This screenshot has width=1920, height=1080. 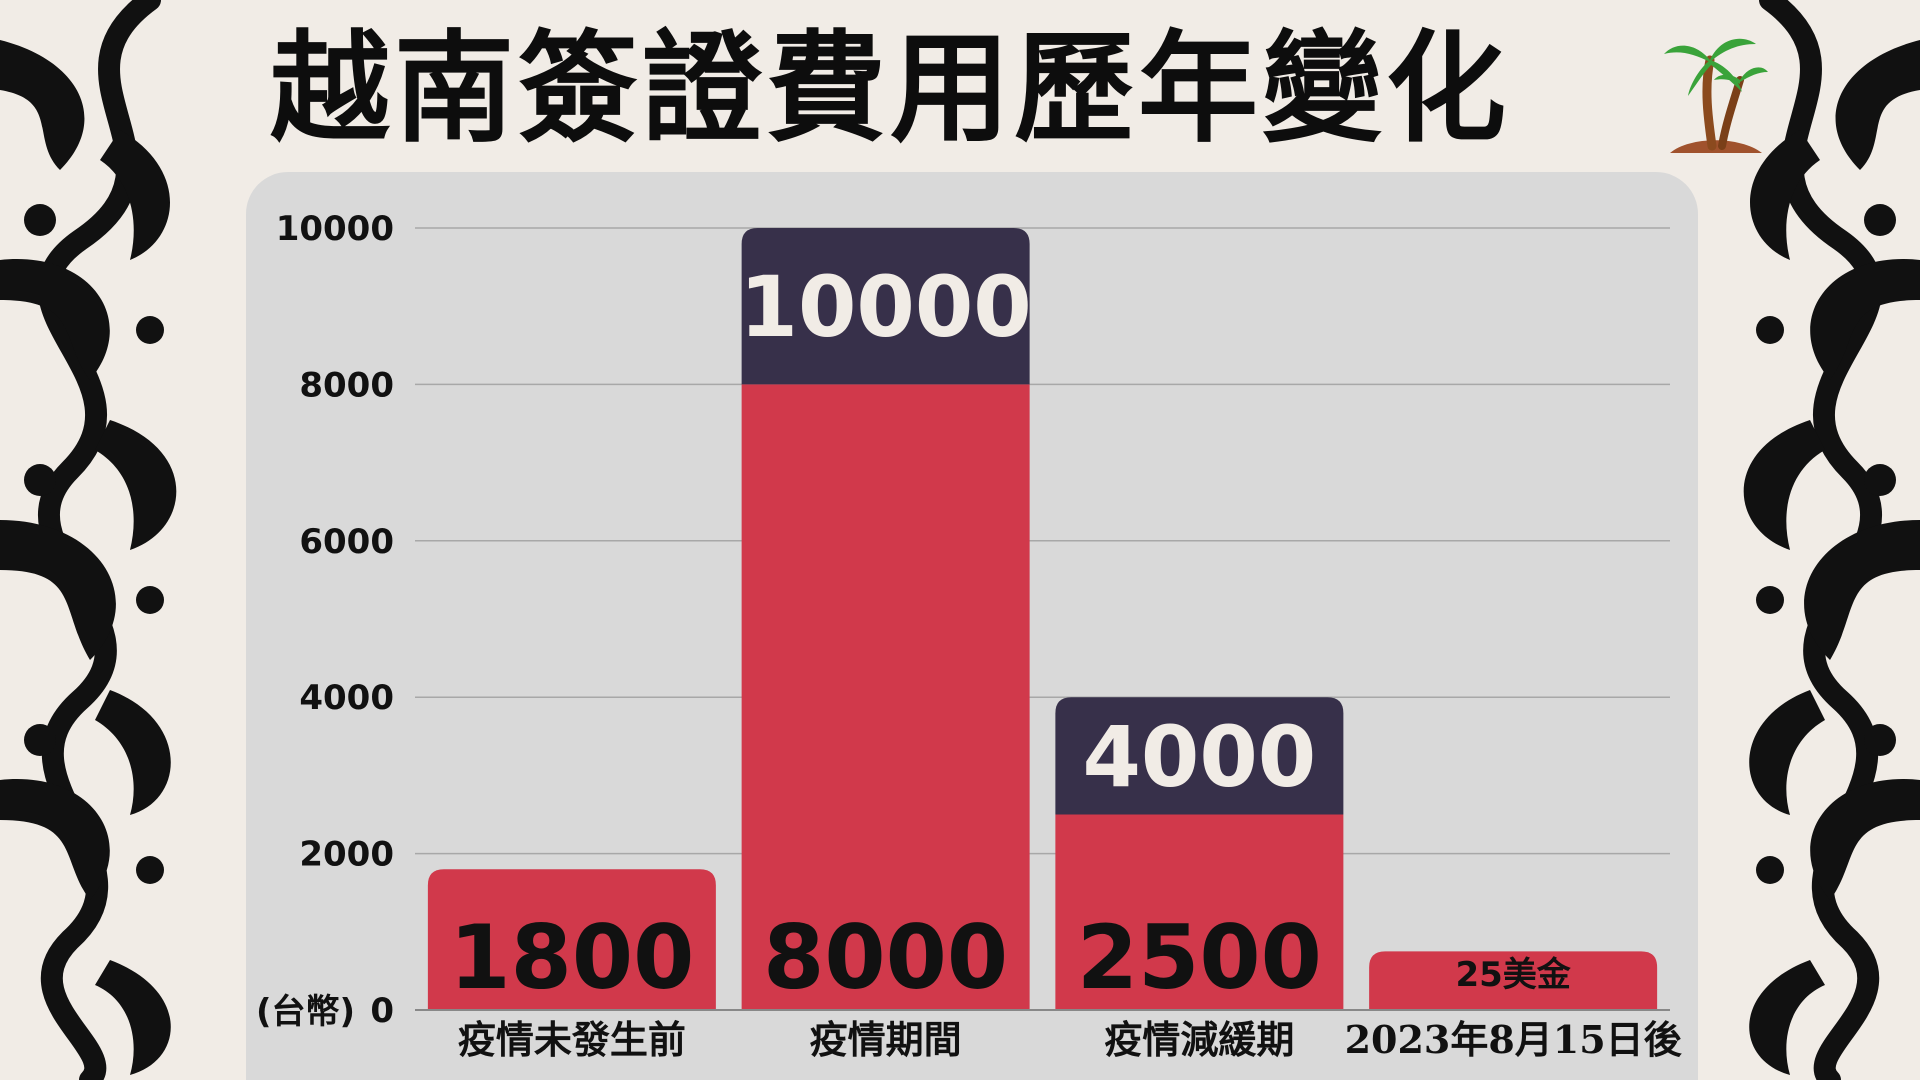 What do you see at coordinates (1514, 1039) in the screenshot?
I see `x-category-label: 2023年8月15日後` at bounding box center [1514, 1039].